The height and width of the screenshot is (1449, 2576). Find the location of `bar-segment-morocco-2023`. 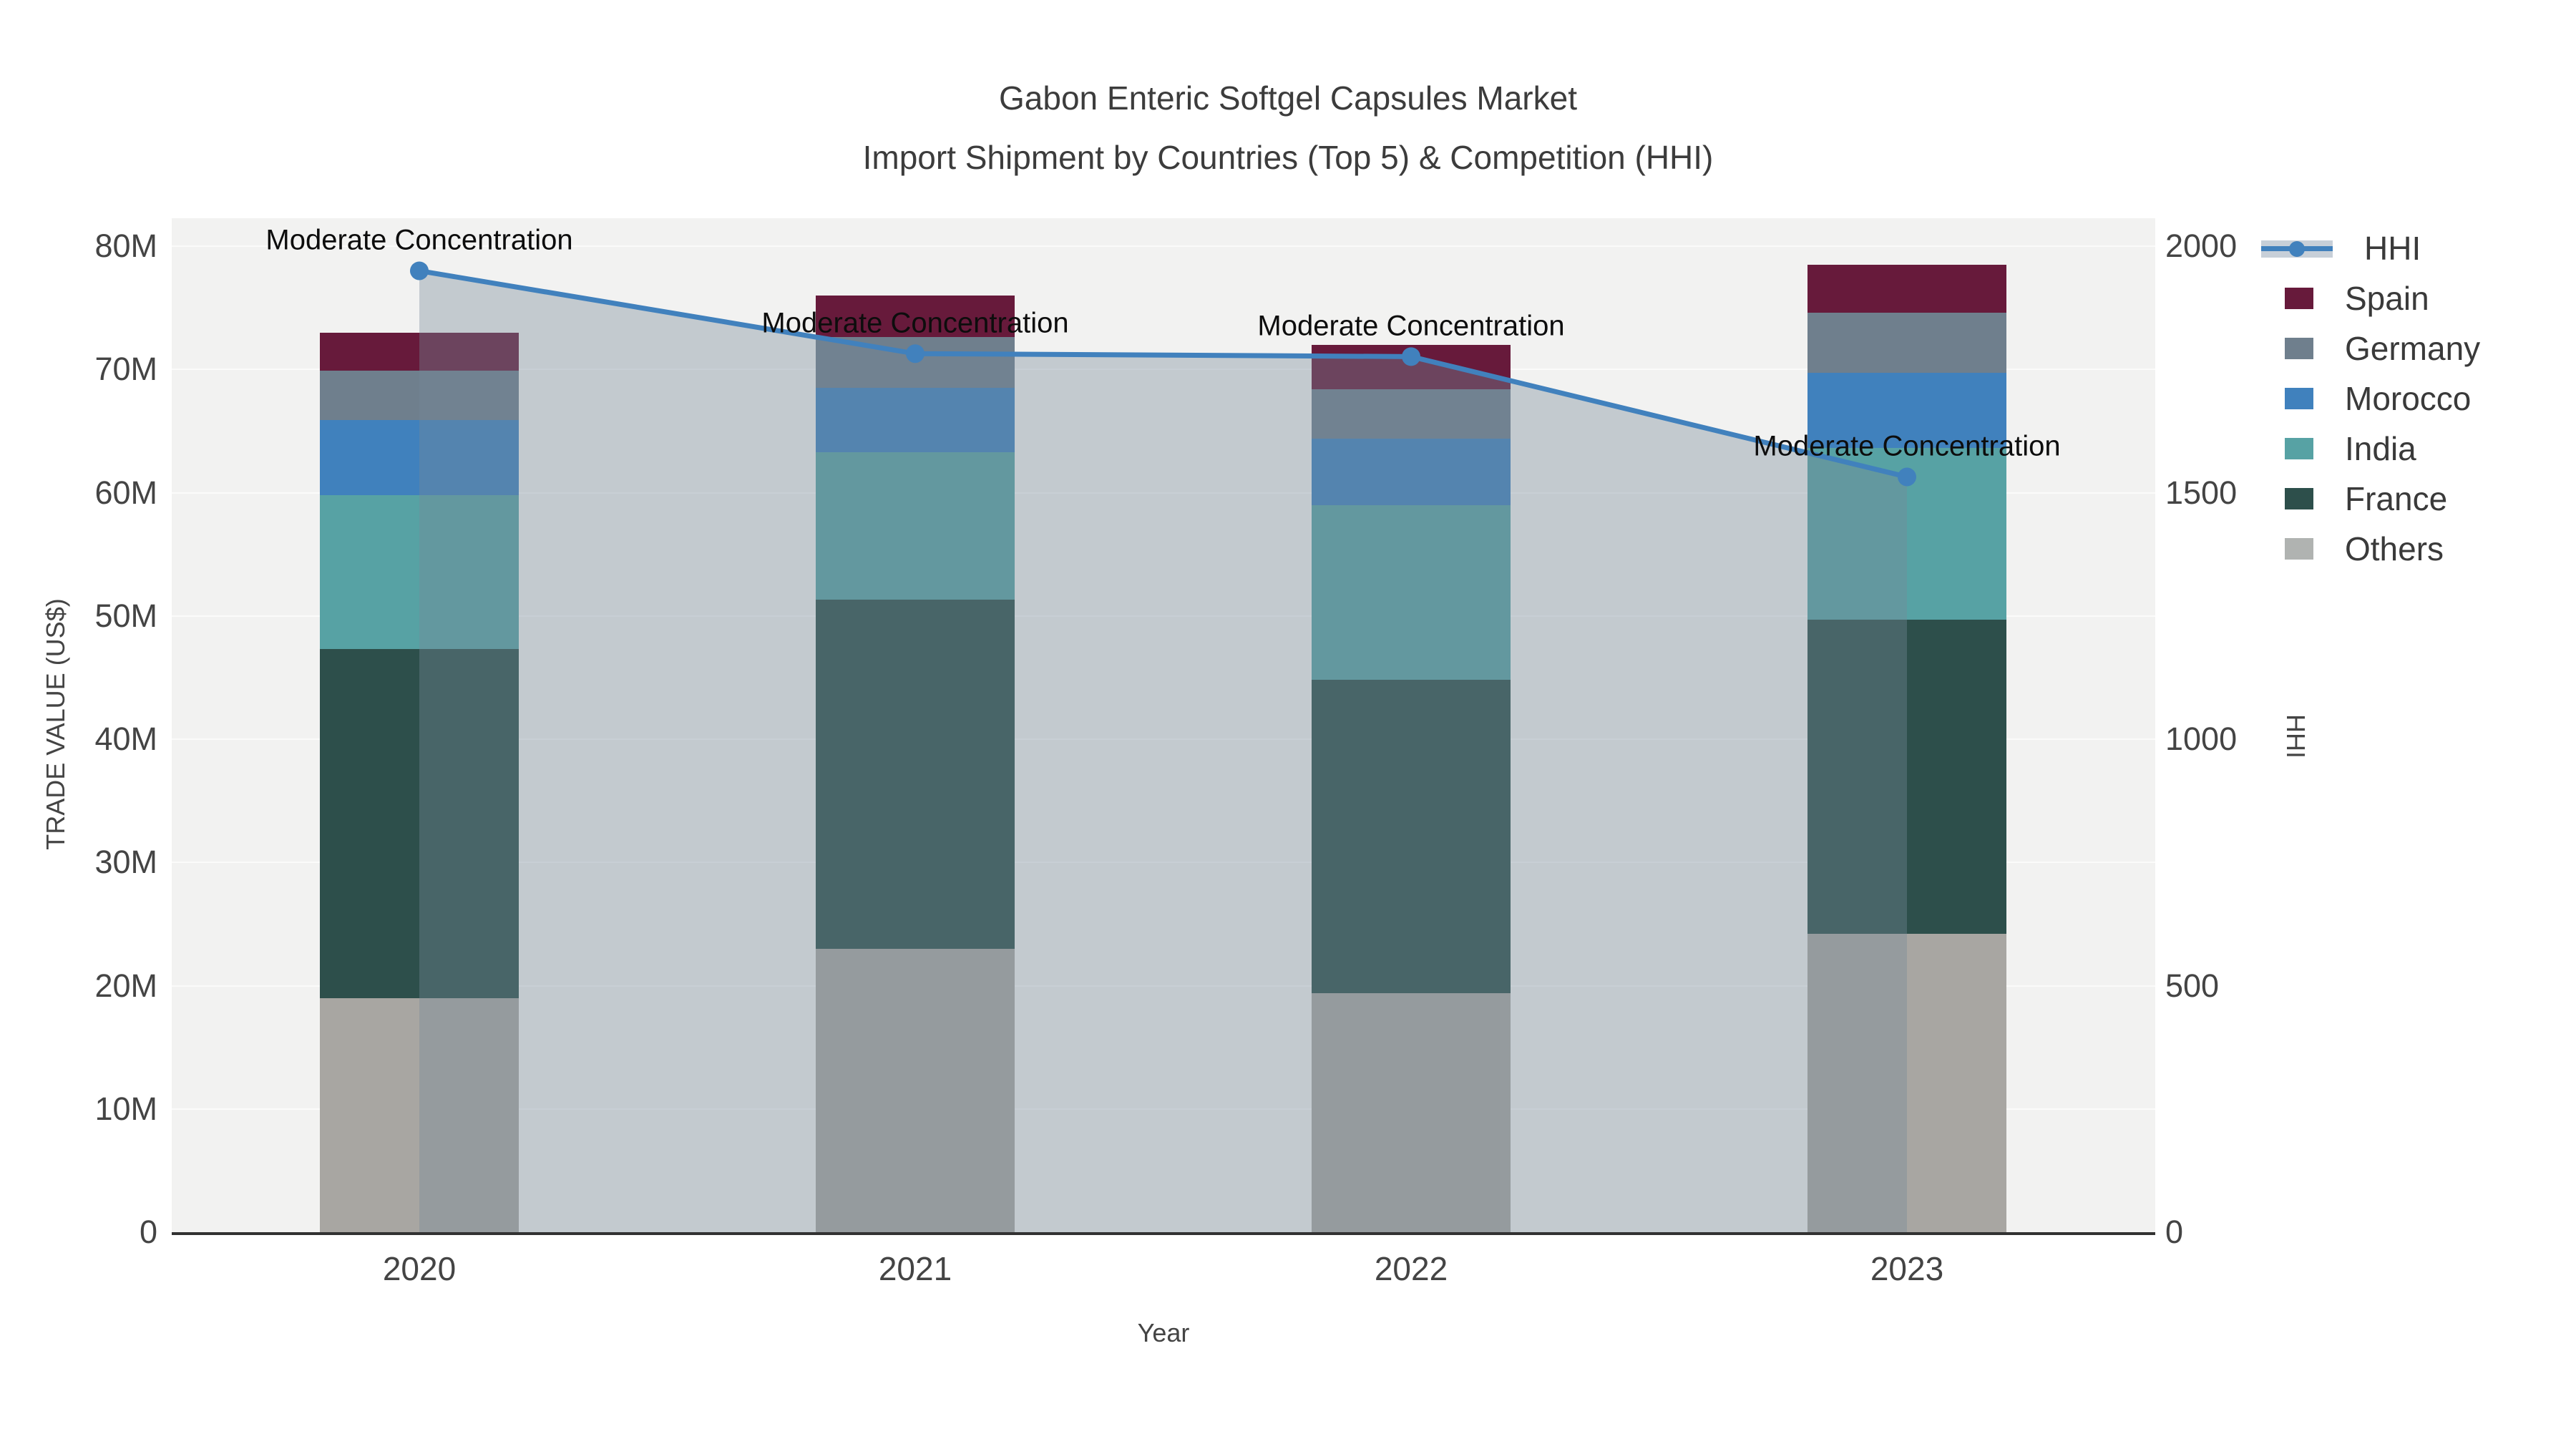

bar-segment-morocco-2023 is located at coordinates (1906, 411).